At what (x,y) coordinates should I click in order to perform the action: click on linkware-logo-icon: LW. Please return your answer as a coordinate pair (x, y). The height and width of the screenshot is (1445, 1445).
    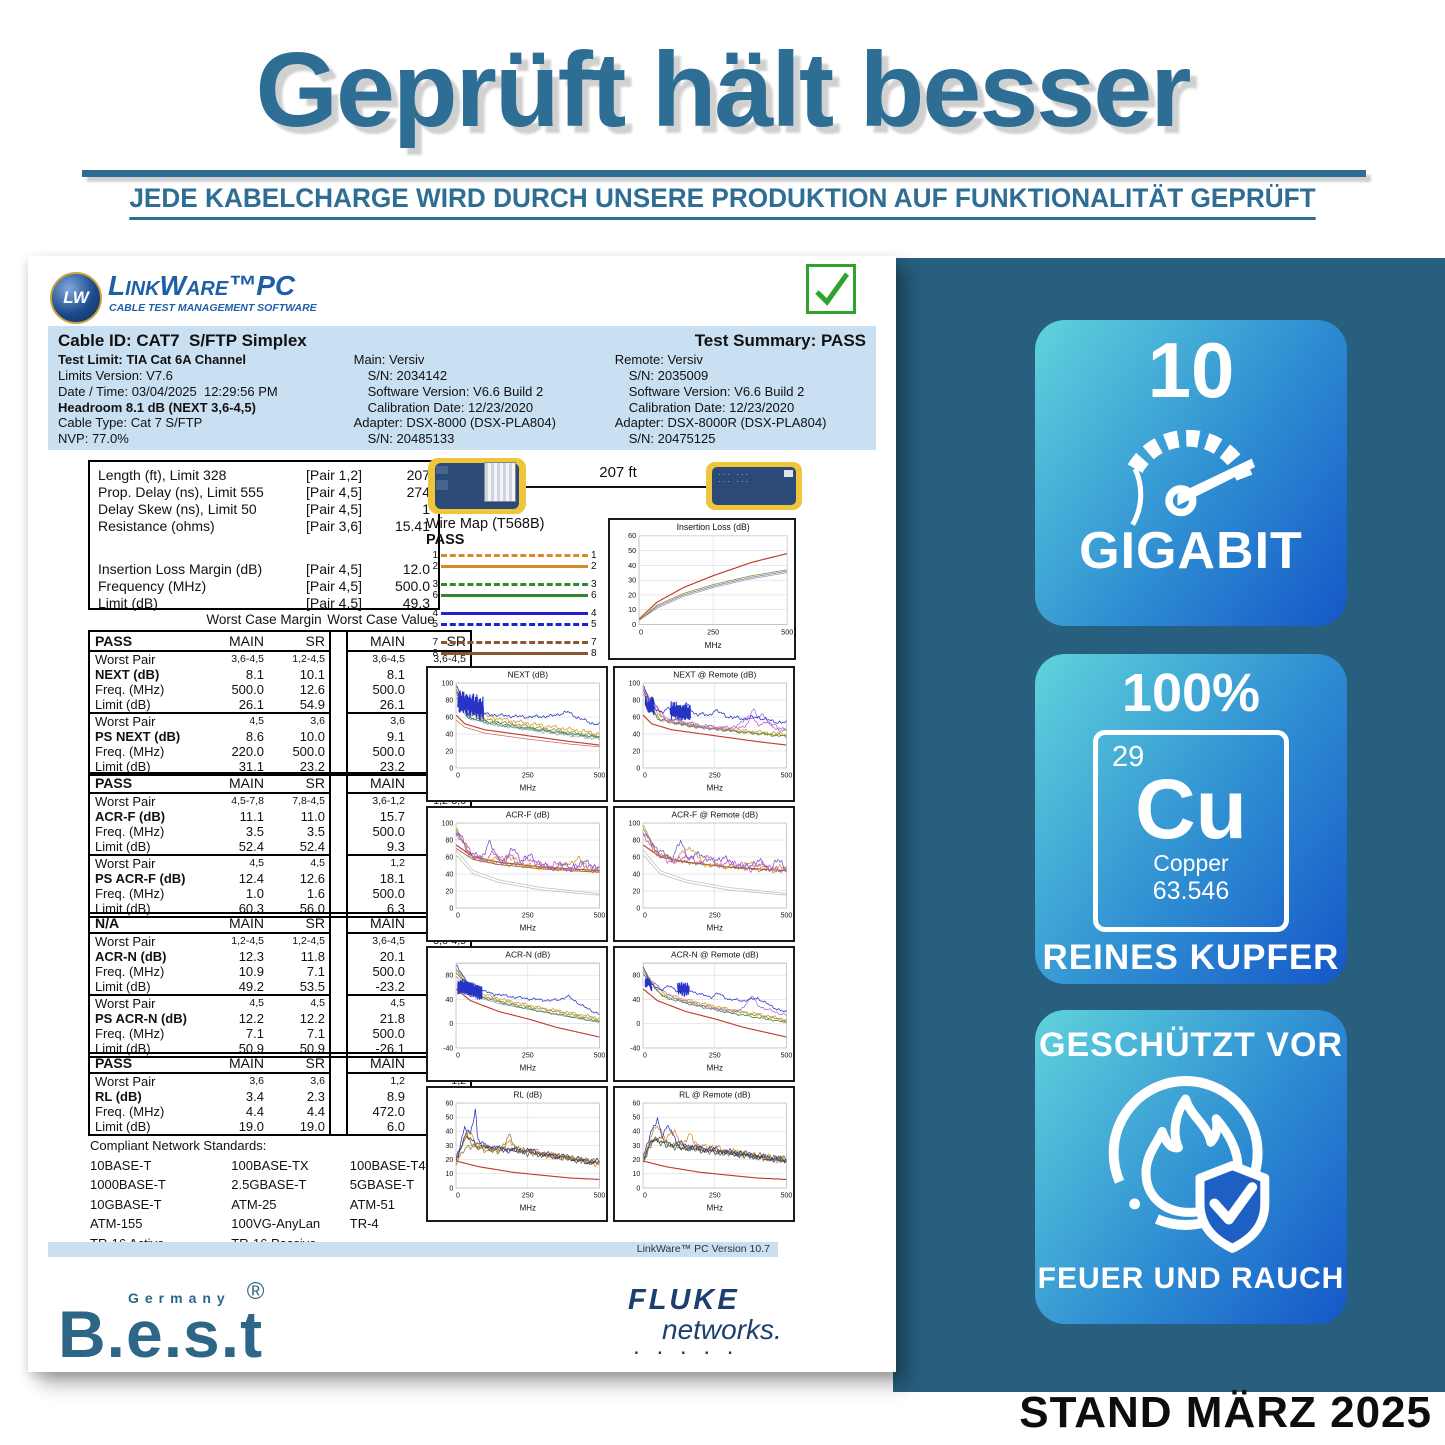
    Looking at the image, I should click on (76, 298).